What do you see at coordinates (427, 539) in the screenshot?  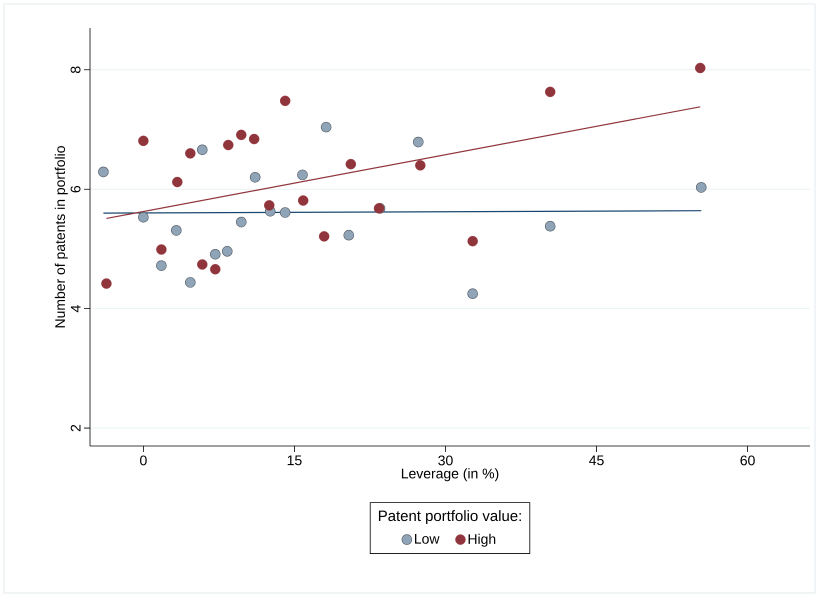 I see `legend-label: Low` at bounding box center [427, 539].